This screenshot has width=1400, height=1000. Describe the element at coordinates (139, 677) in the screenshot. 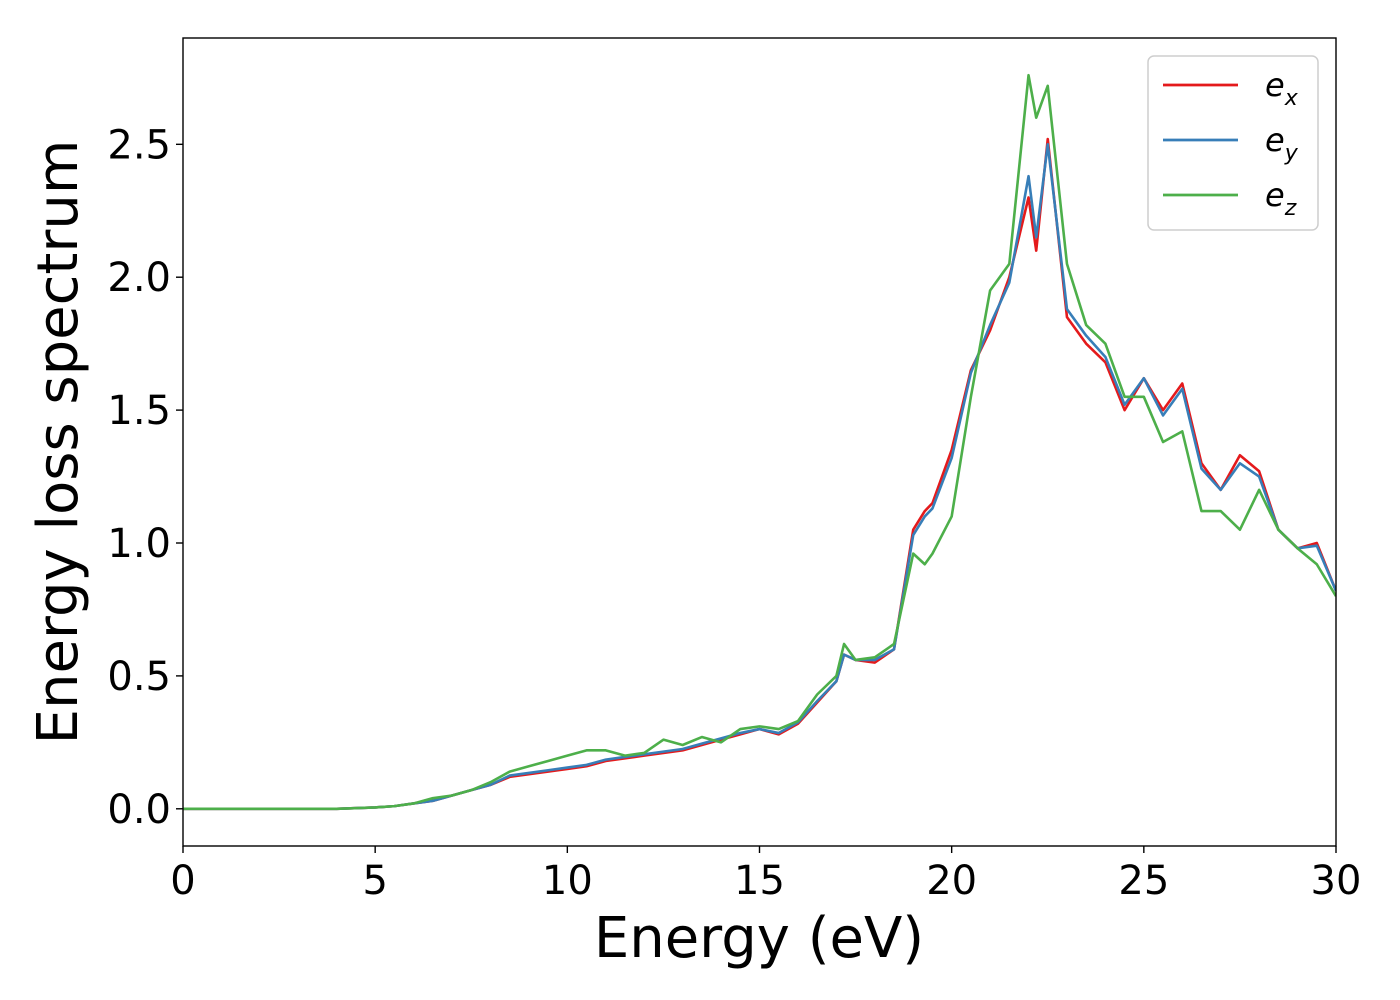

I see `y-tick-label: 0.5` at that location.